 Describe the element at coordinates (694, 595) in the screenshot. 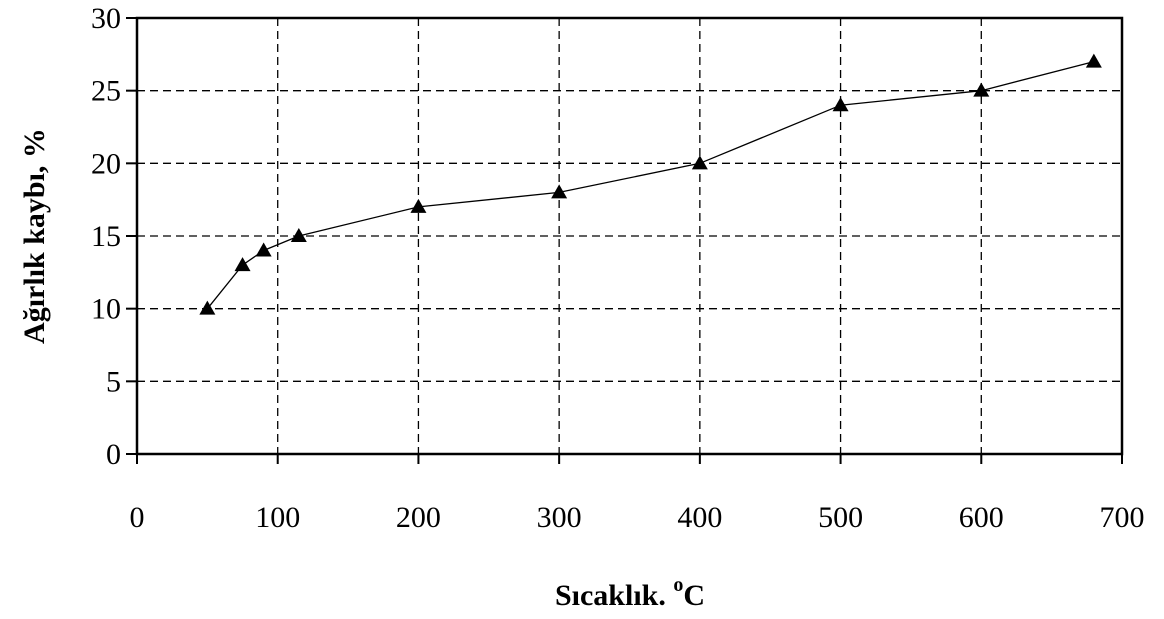

I see `x-axis-label-unit: C` at that location.